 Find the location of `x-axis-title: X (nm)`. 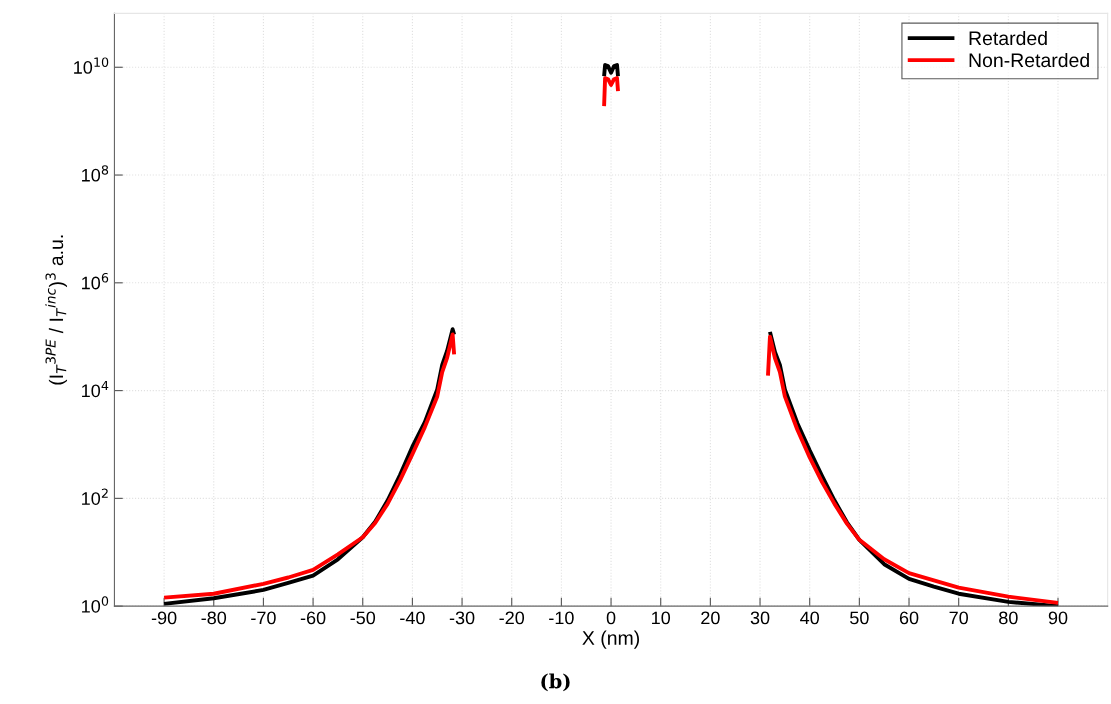

x-axis-title: X (nm) is located at coordinates (611, 639).